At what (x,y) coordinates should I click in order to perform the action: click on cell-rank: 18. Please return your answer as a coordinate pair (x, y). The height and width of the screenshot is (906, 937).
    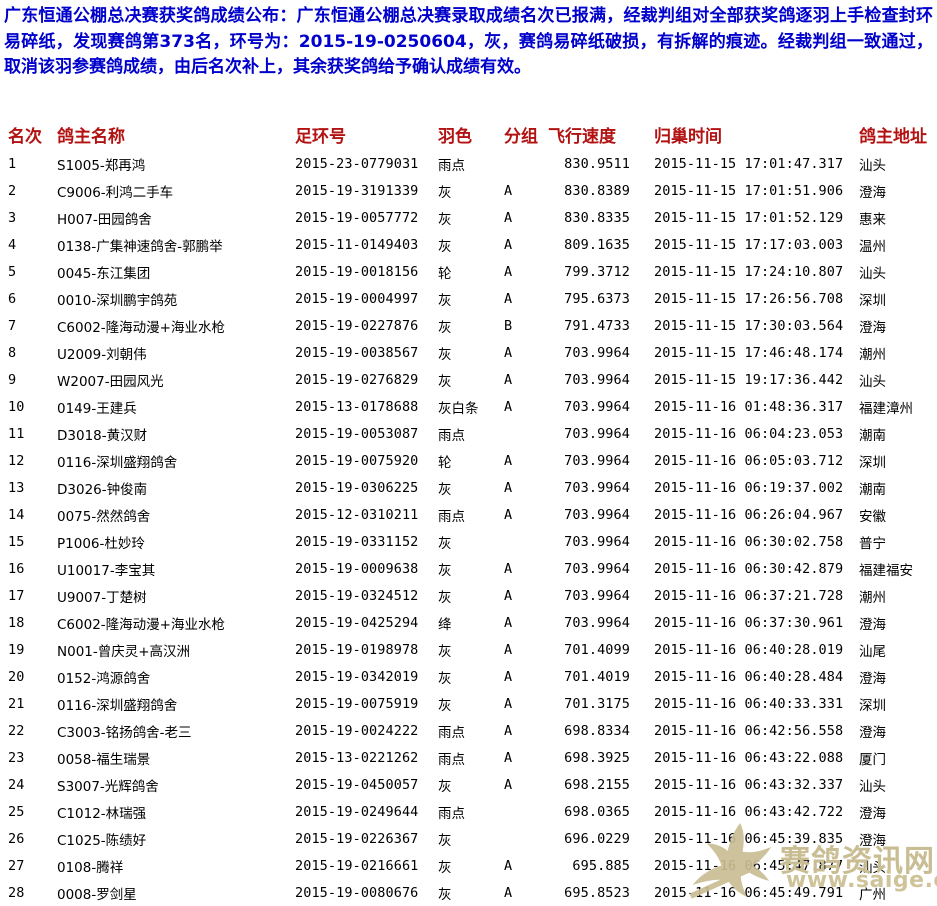
    Looking at the image, I should click on (16, 622).